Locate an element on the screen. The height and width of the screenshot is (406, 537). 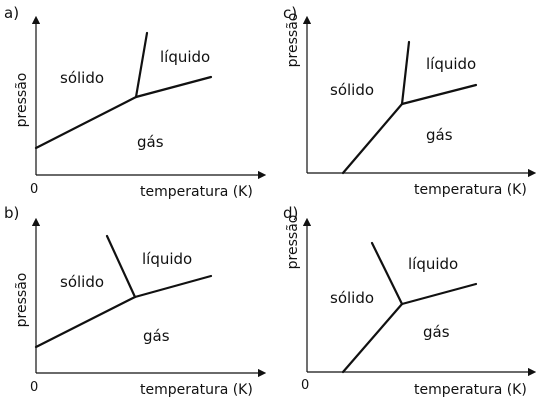
panel-a-gas-label: gás is located at coordinates (150, 142).